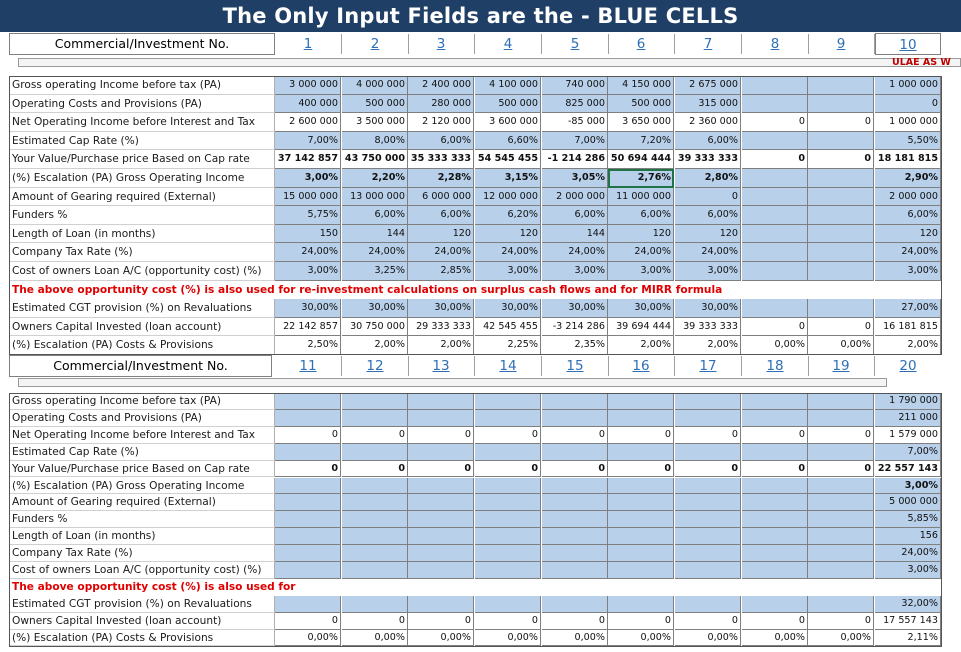 The height and width of the screenshot is (652, 961). Describe the element at coordinates (508, 178) in the screenshot. I see `table-cell: 3,15%` at that location.